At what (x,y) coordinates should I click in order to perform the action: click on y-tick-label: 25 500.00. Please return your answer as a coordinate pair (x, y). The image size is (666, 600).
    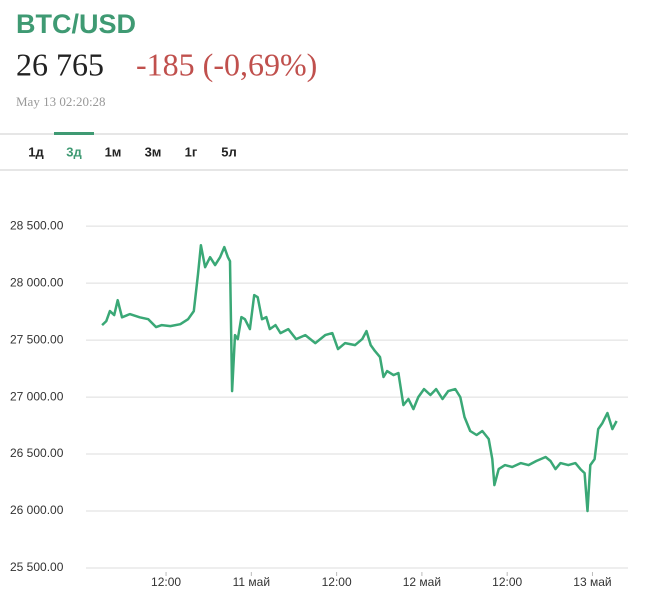
    Looking at the image, I should click on (37, 567).